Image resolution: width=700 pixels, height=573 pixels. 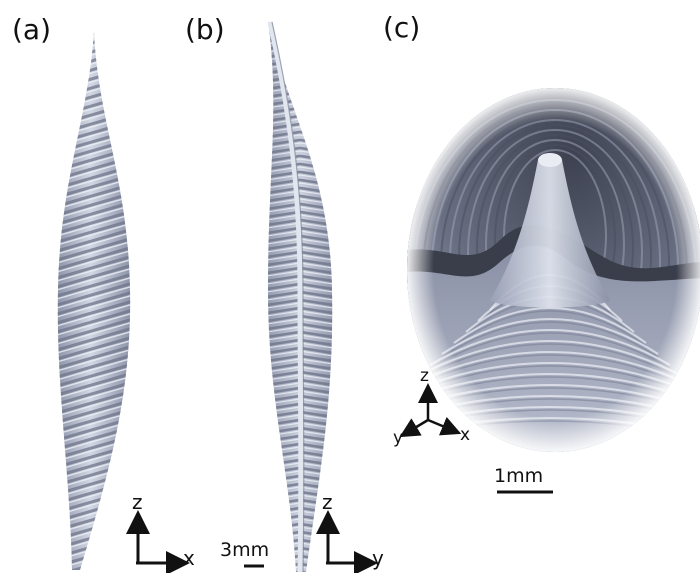 What do you see at coordinates (285, 297) in the screenshot?
I see `ribbon-b-spine` at bounding box center [285, 297].